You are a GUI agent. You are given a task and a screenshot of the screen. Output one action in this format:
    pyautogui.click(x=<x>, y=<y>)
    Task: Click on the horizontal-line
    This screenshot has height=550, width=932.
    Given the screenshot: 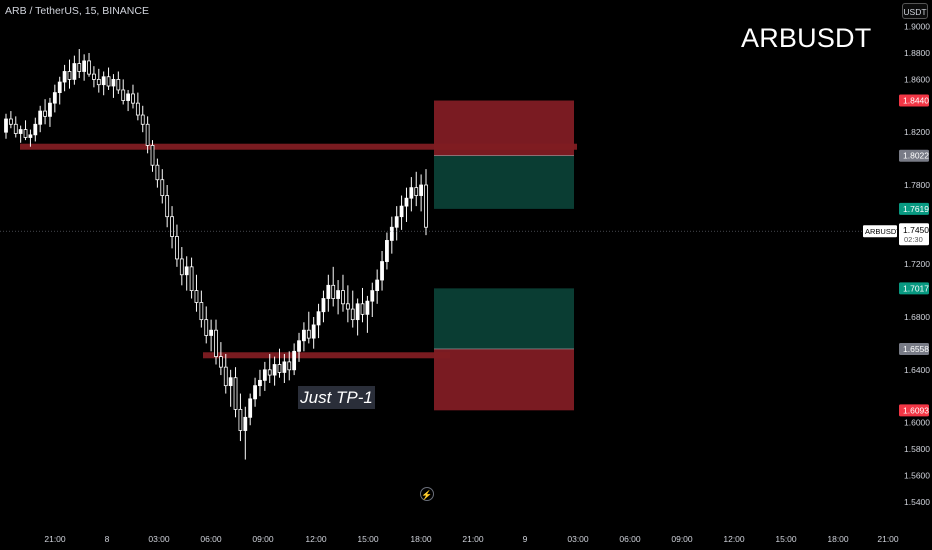 What is the action you would take?
    pyautogui.click(x=298, y=146)
    